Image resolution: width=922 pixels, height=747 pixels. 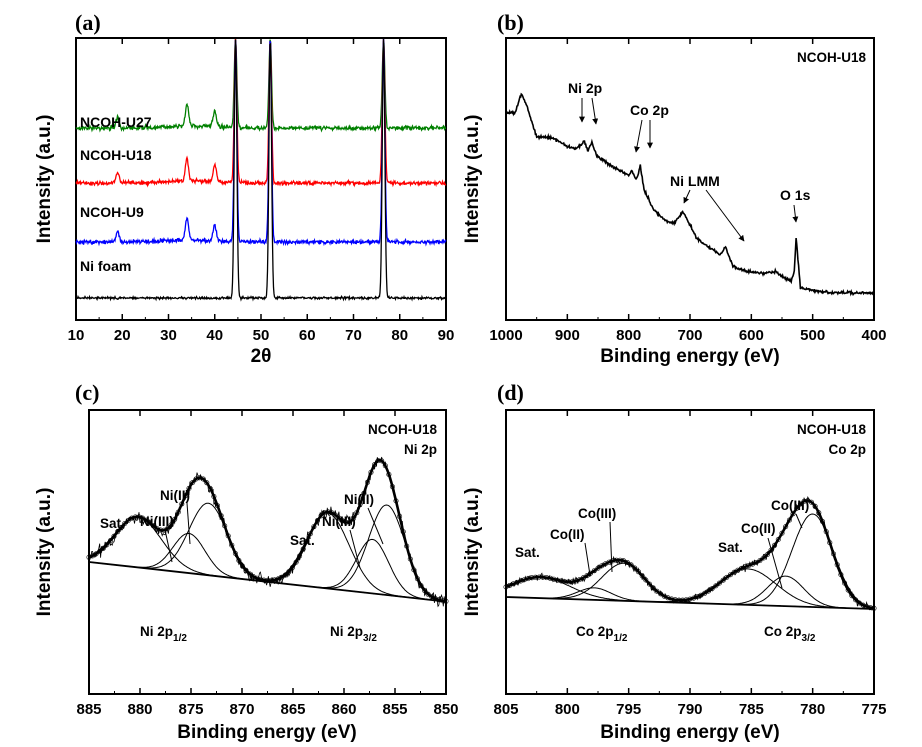 What do you see at coordinates (168, 335) in the screenshot?
I see `x-tick-label: 30` at bounding box center [168, 335].